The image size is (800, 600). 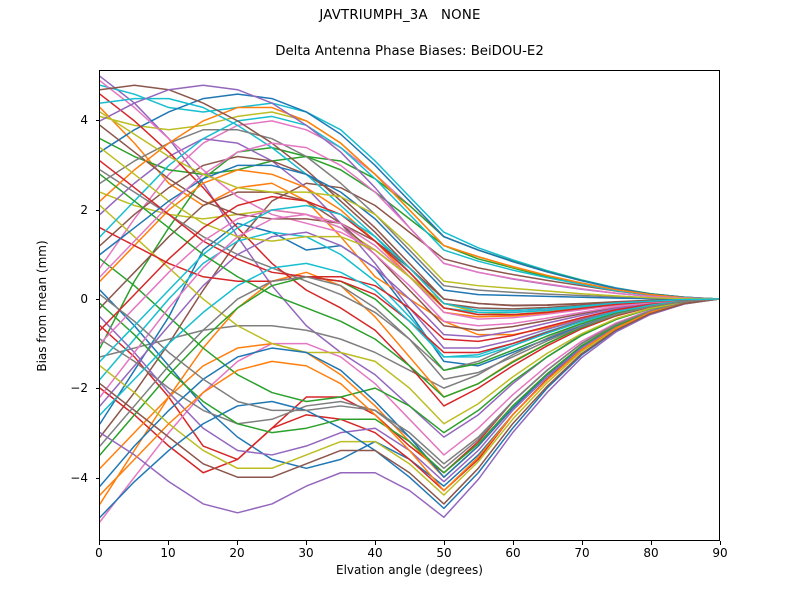 What do you see at coordinates (79, 477) in the screenshot?
I see `y-tick-label: −4` at bounding box center [79, 477].